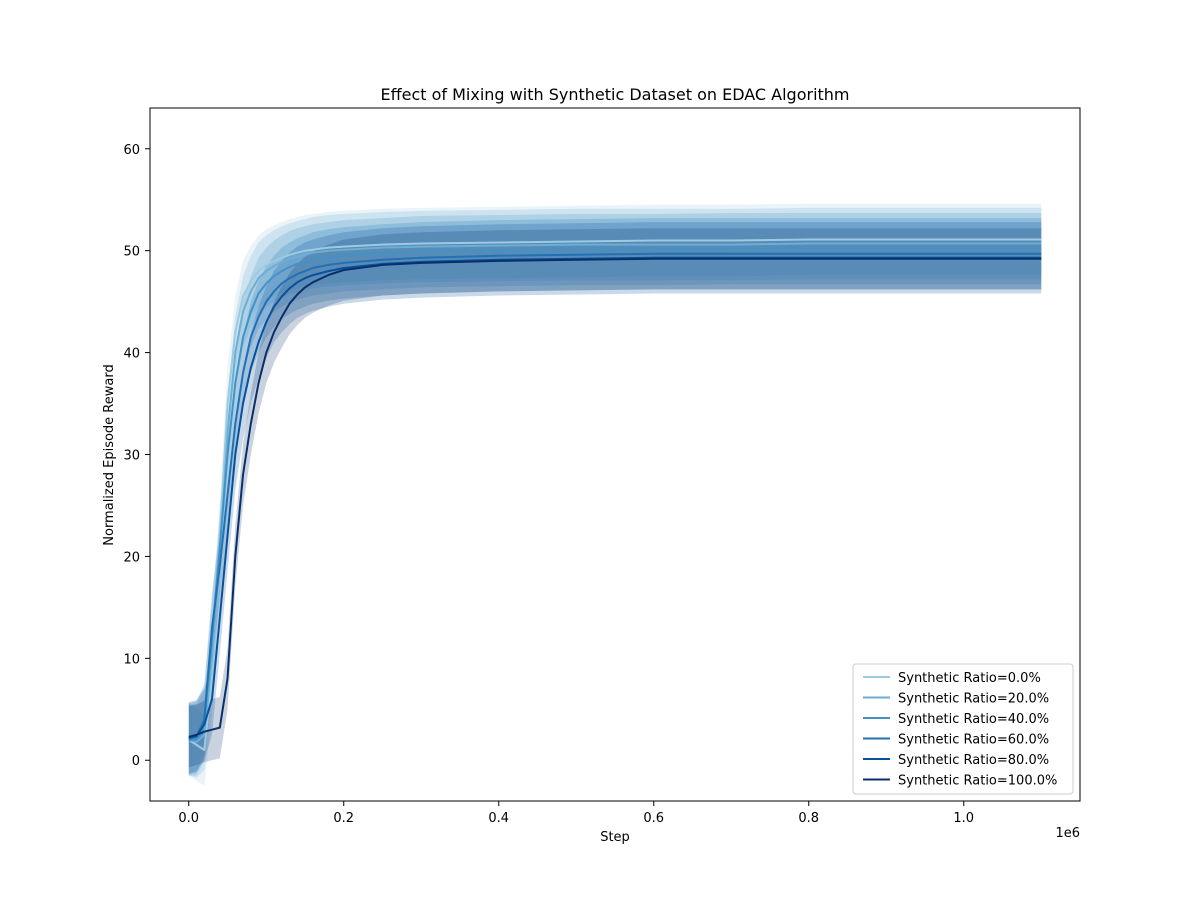  Describe the element at coordinates (131, 354) in the screenshot. I see `y-tick-label: 40` at that location.